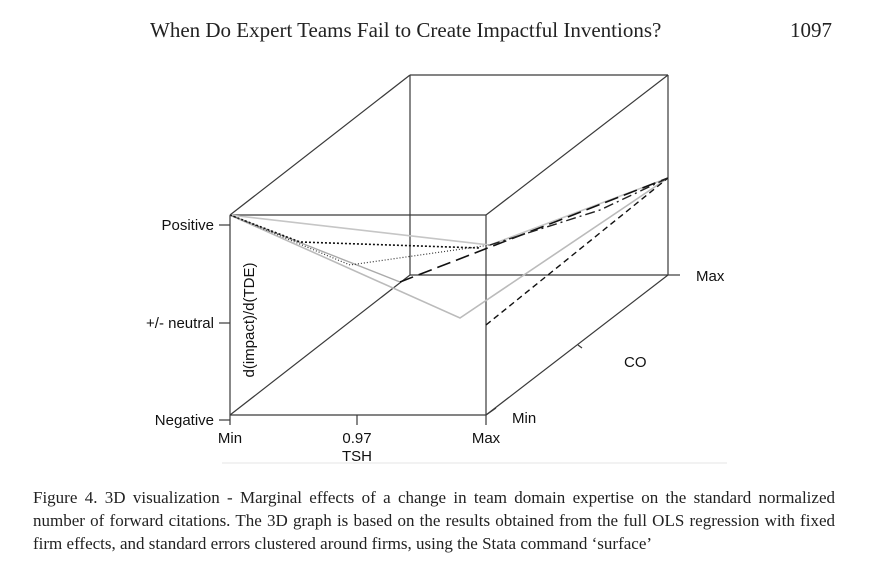 The height and width of the screenshot is (586, 870). What do you see at coordinates (635, 362) in the screenshot?
I see `depth-axis-label: CO` at bounding box center [635, 362].